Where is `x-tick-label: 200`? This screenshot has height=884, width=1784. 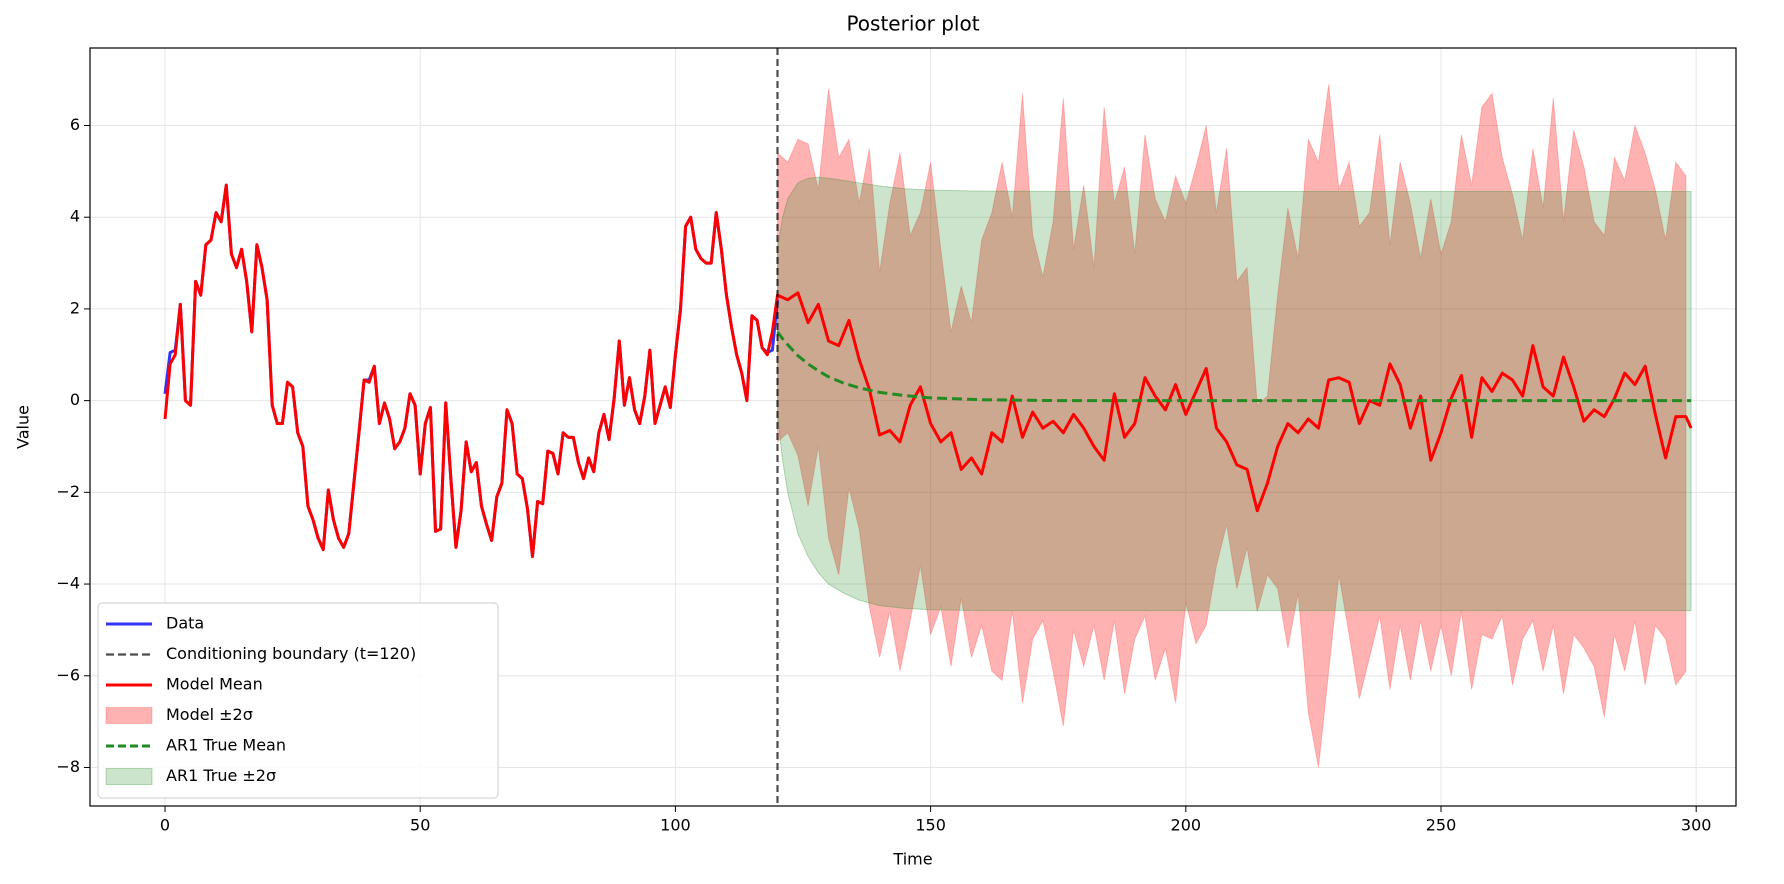
x-tick-label: 200 is located at coordinates (1186, 825).